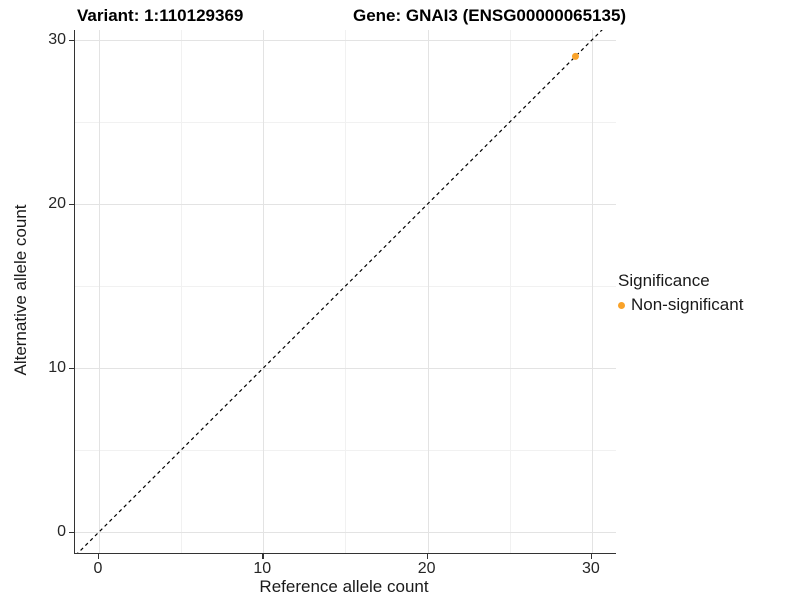 The height and width of the screenshot is (600, 800). What do you see at coordinates (61, 531) in the screenshot?
I see `y-axis-tick-label-0: 0` at bounding box center [61, 531].